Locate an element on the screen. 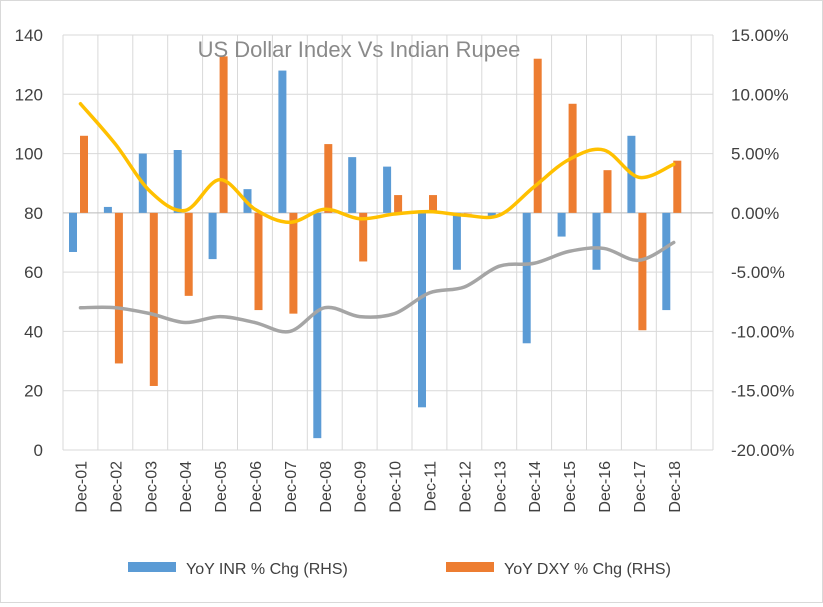  x-tick-label: Dec-01 is located at coordinates (81, 487).